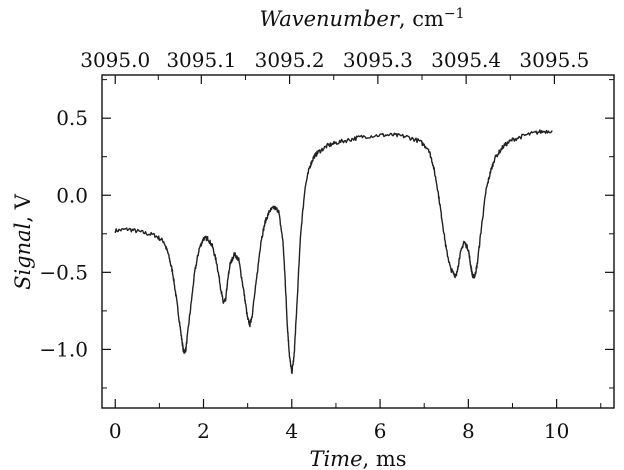  What do you see at coordinates (334, 60) in the screenshot?
I see `top-tick-labels: 3095.0 3095.1 3095.2 3095.3 3095.4 3095.5` at bounding box center [334, 60].